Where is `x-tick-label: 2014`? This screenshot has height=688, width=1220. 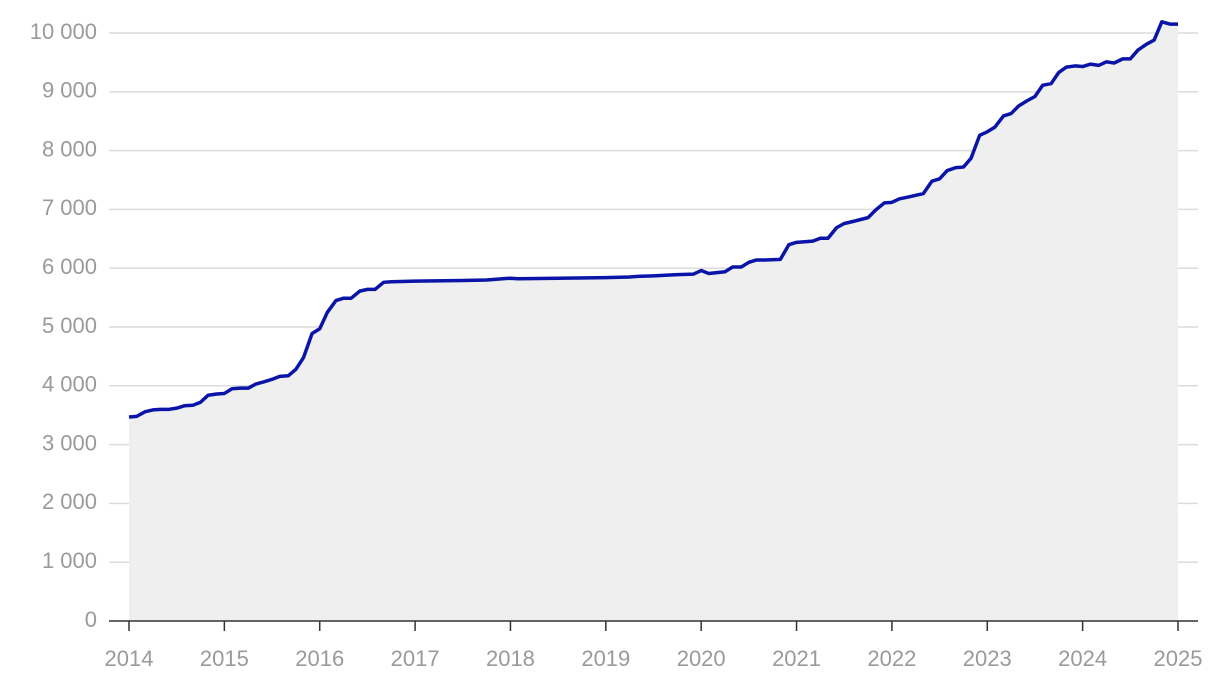 x-tick-label: 2014 is located at coordinates (129, 658).